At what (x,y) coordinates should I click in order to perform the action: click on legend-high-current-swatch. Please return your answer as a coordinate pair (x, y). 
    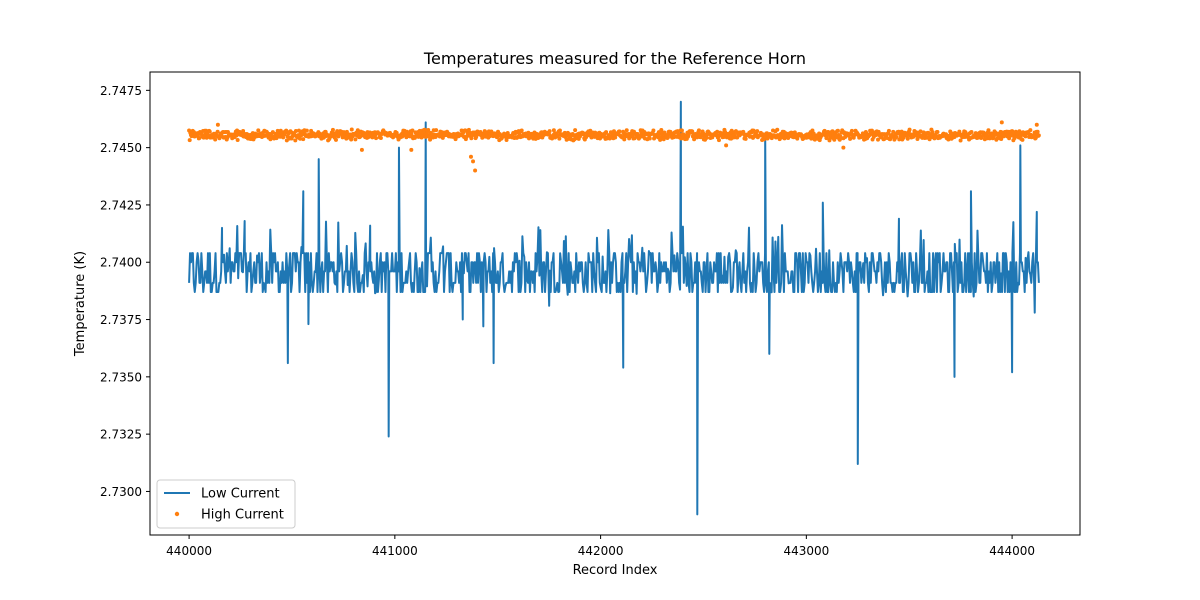
    Looking at the image, I should click on (177, 514).